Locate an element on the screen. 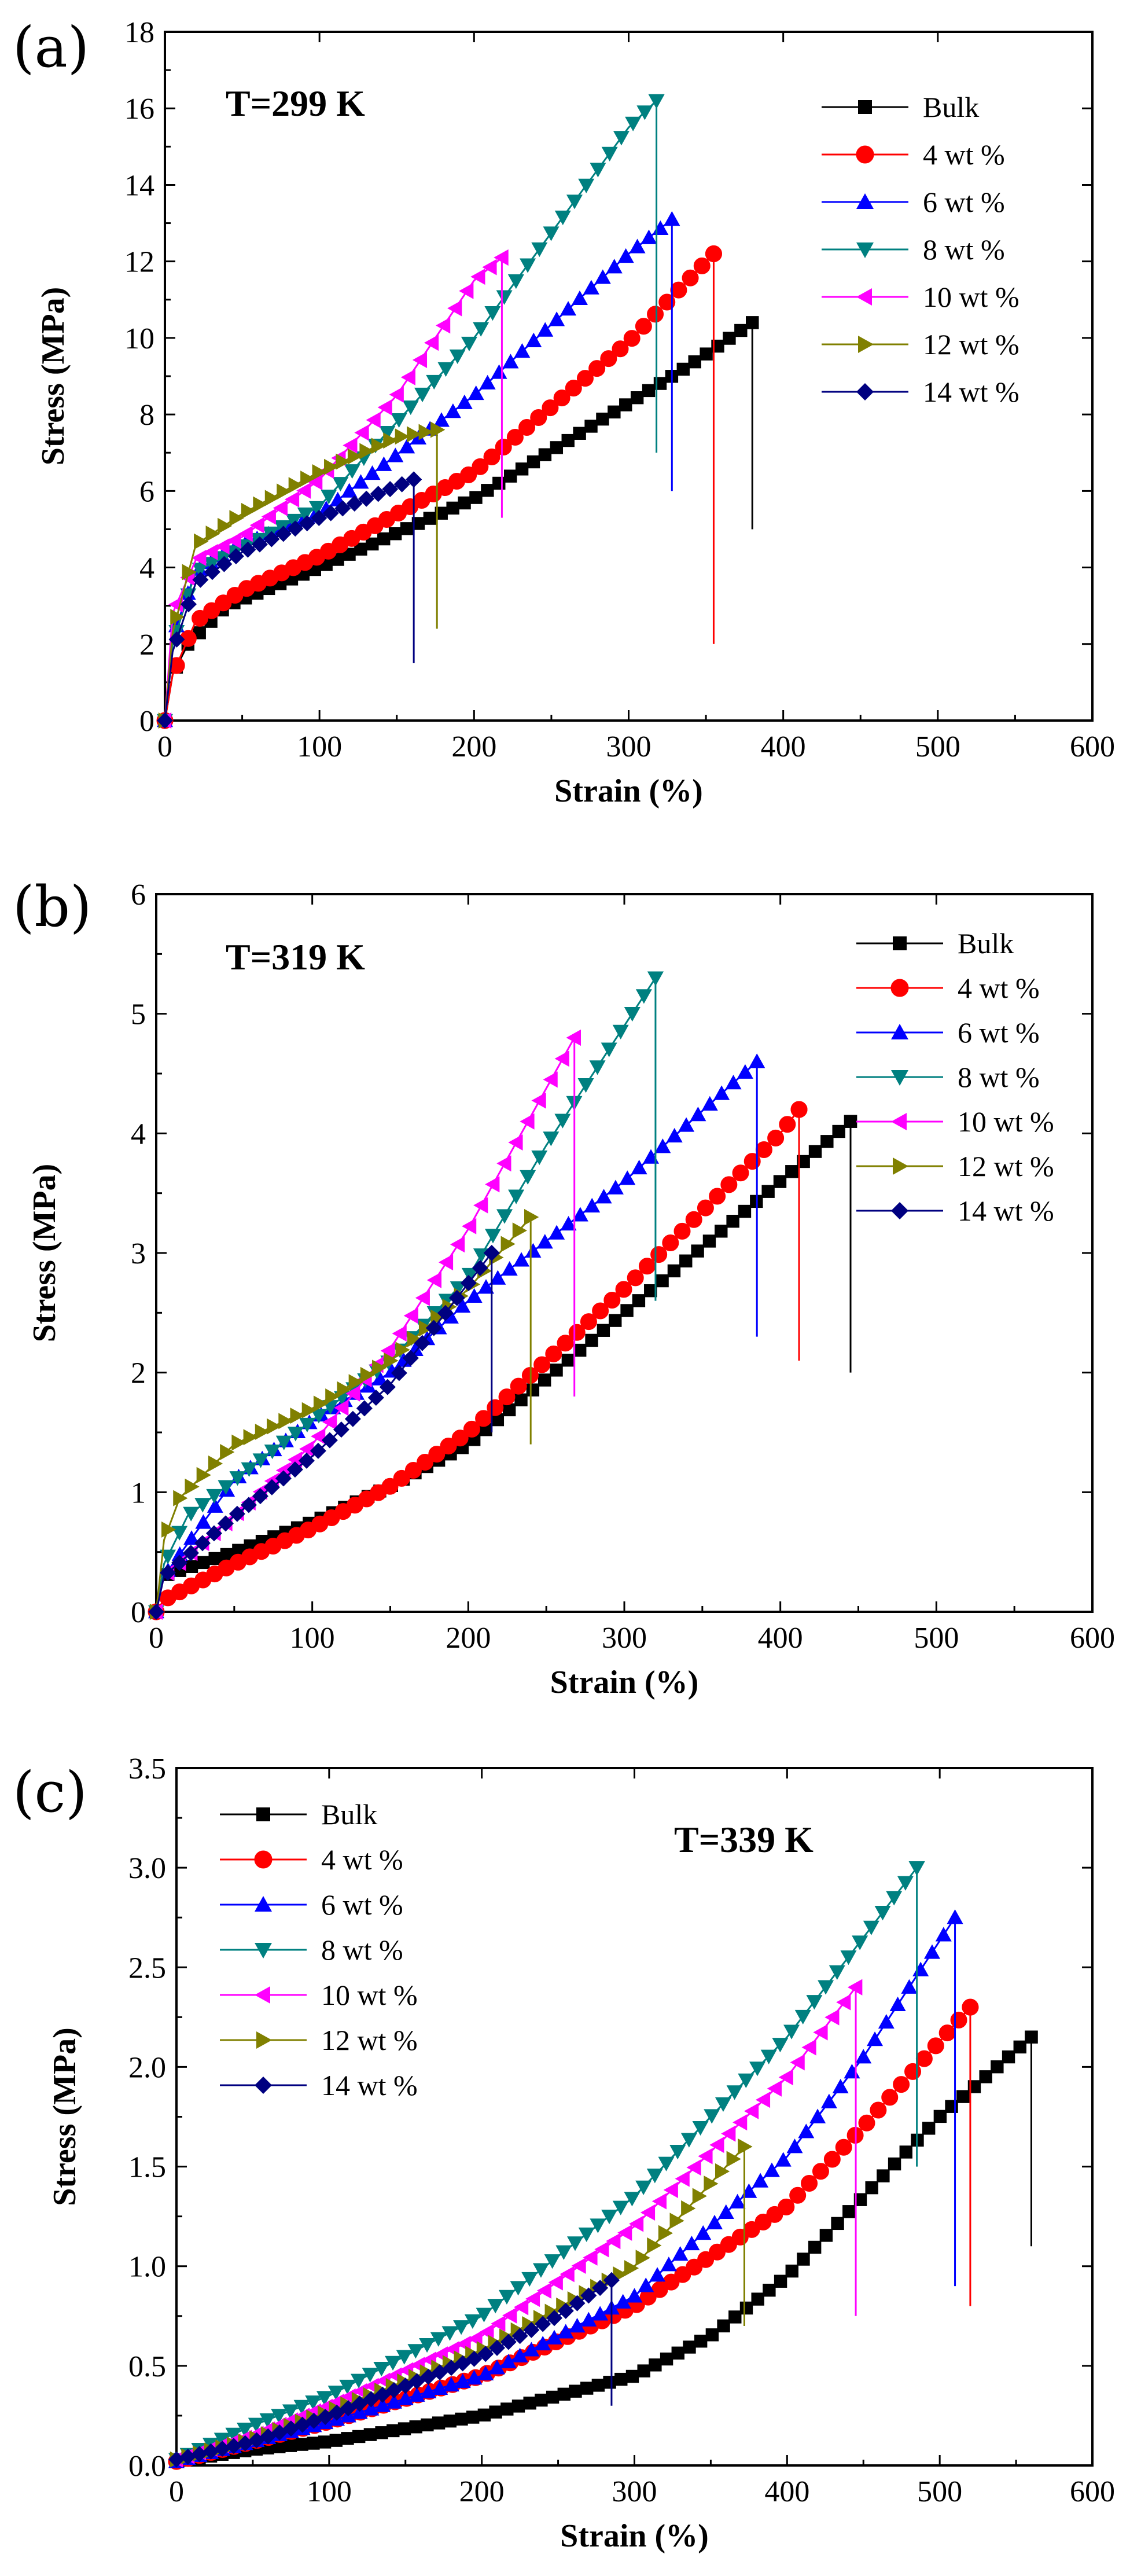 The image size is (1130, 2576). series-Bulk is located at coordinates (503, 1367).